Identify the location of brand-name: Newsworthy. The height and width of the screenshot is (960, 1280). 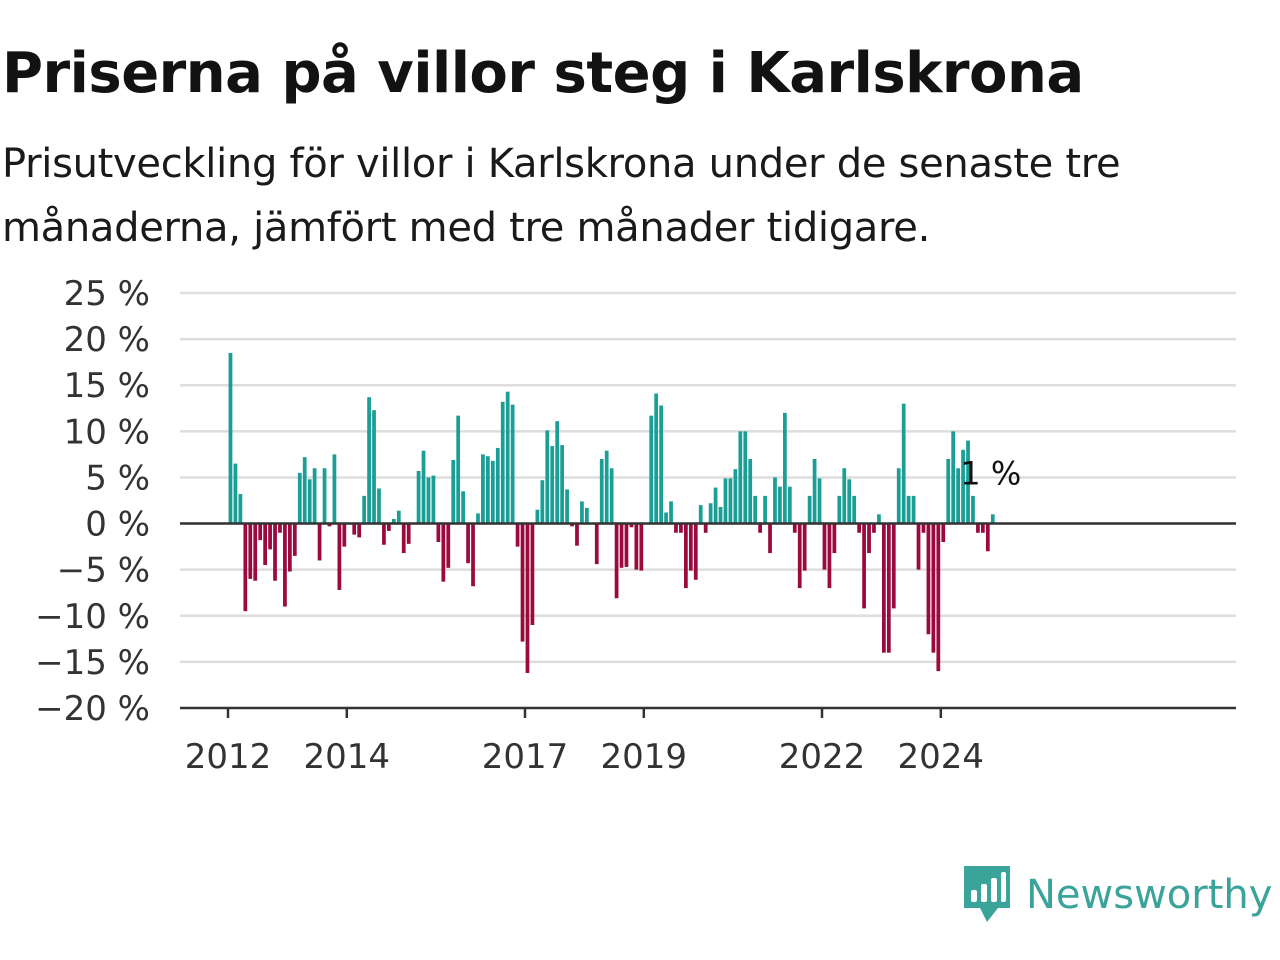
(1149, 895).